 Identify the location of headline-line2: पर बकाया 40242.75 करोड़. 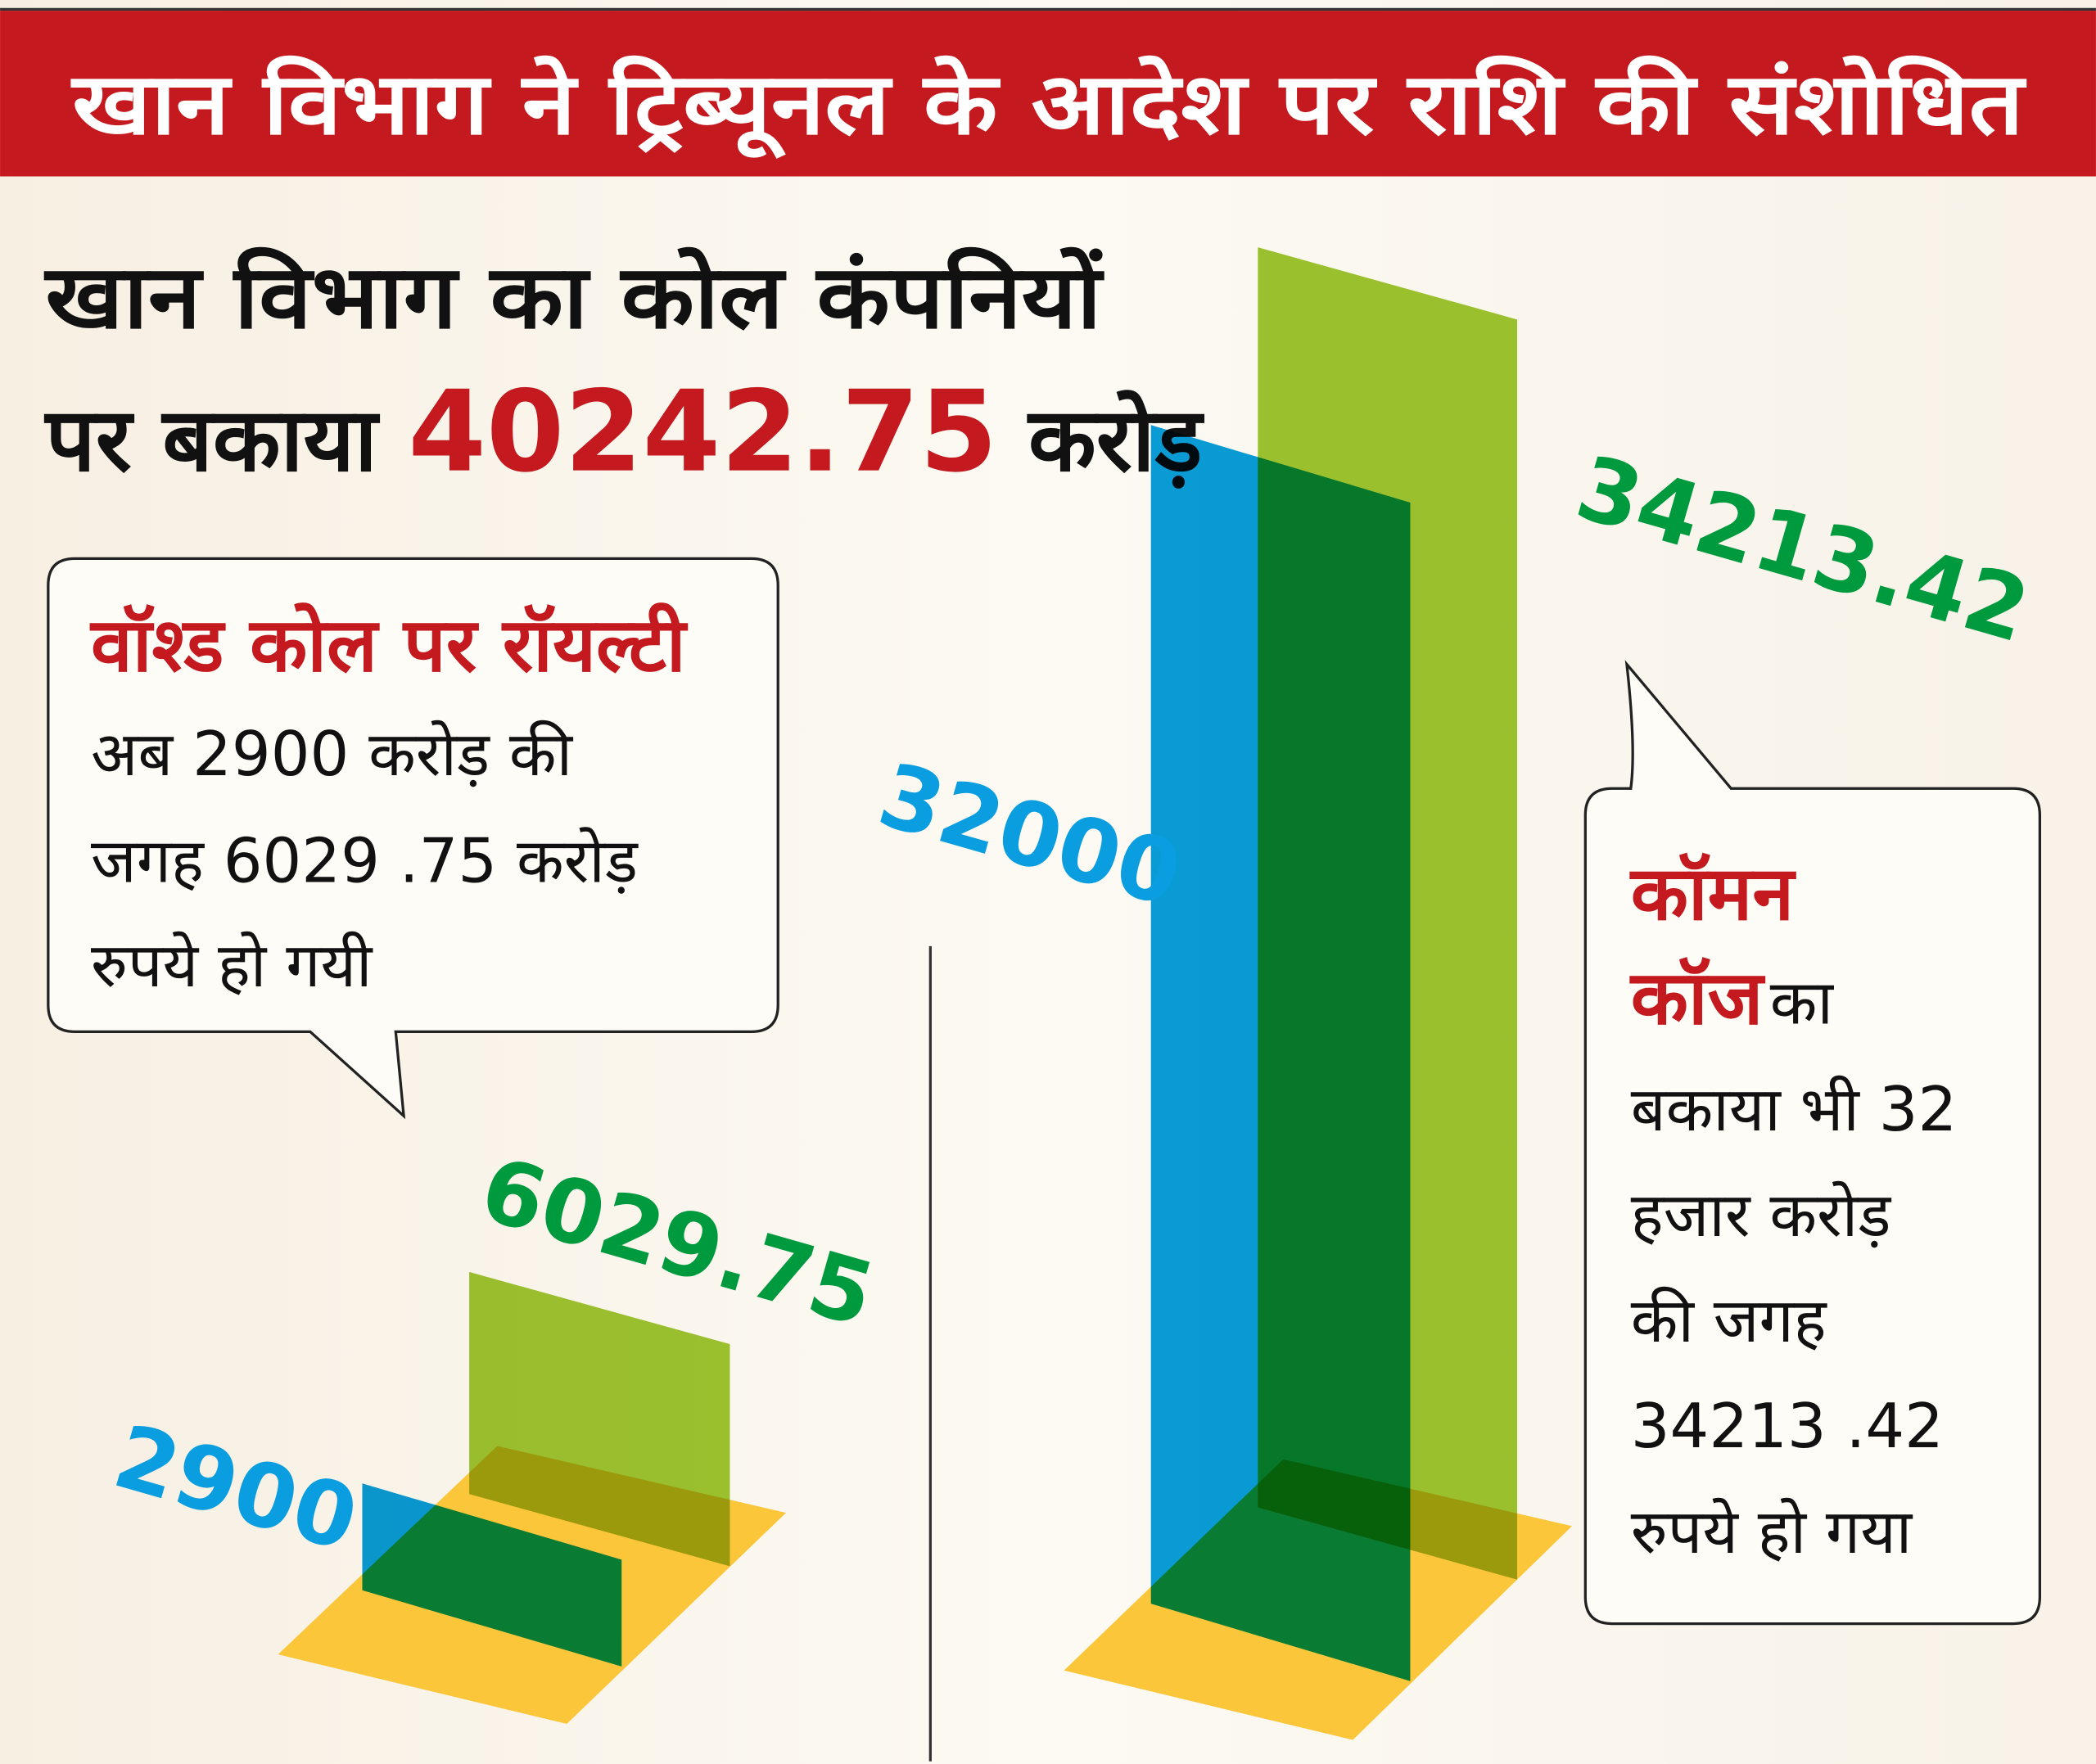
(624, 433).